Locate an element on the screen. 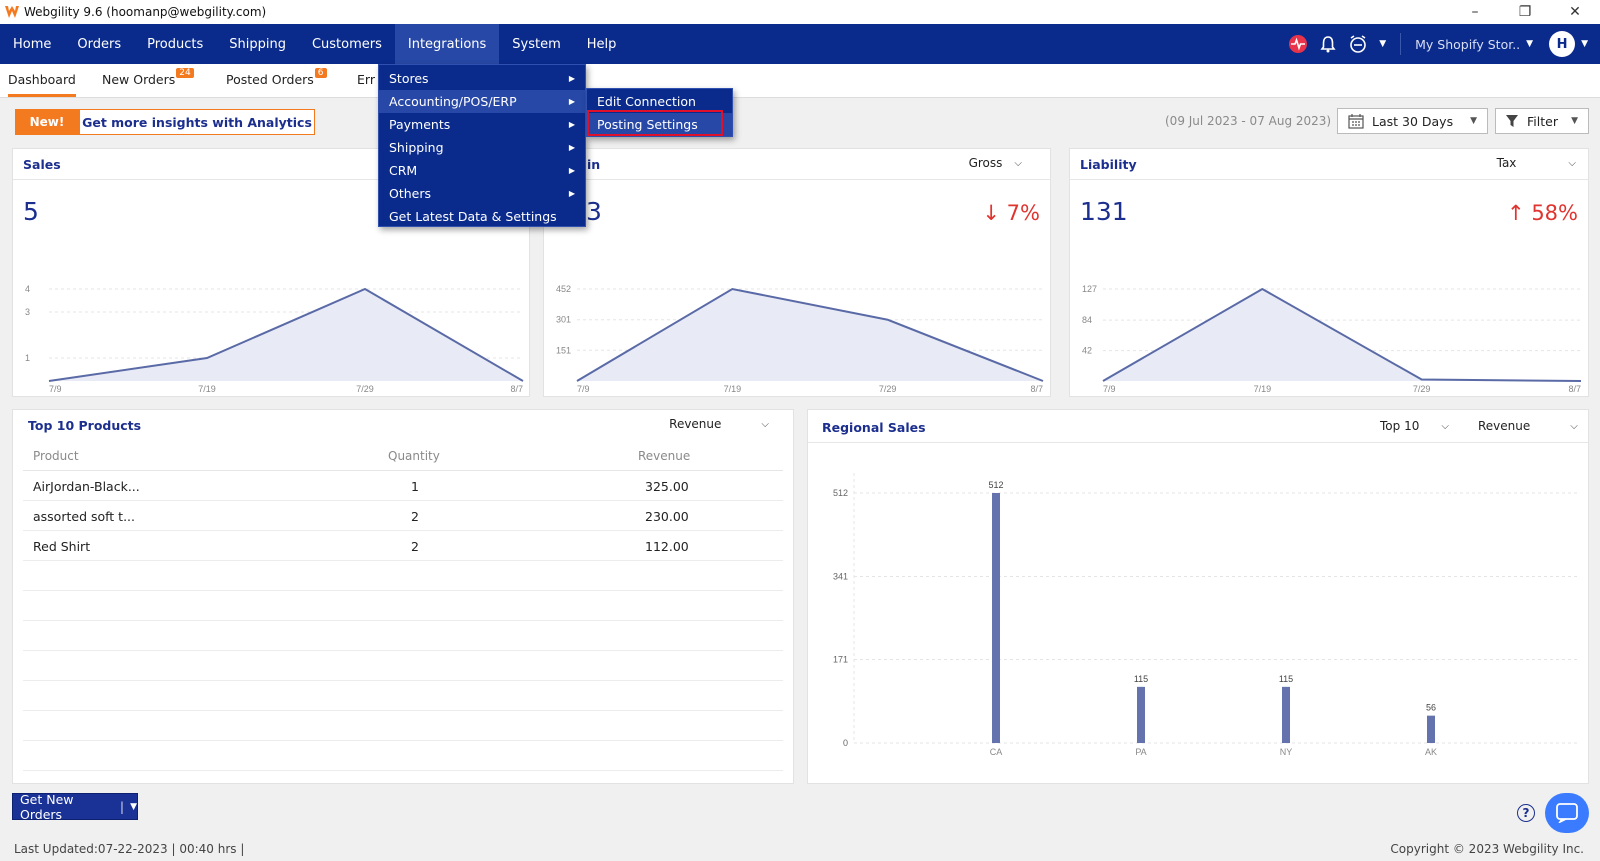  last-updated-status: Last Updated:07-22-2023 | 00:40 hrs | is located at coordinates (129, 849).